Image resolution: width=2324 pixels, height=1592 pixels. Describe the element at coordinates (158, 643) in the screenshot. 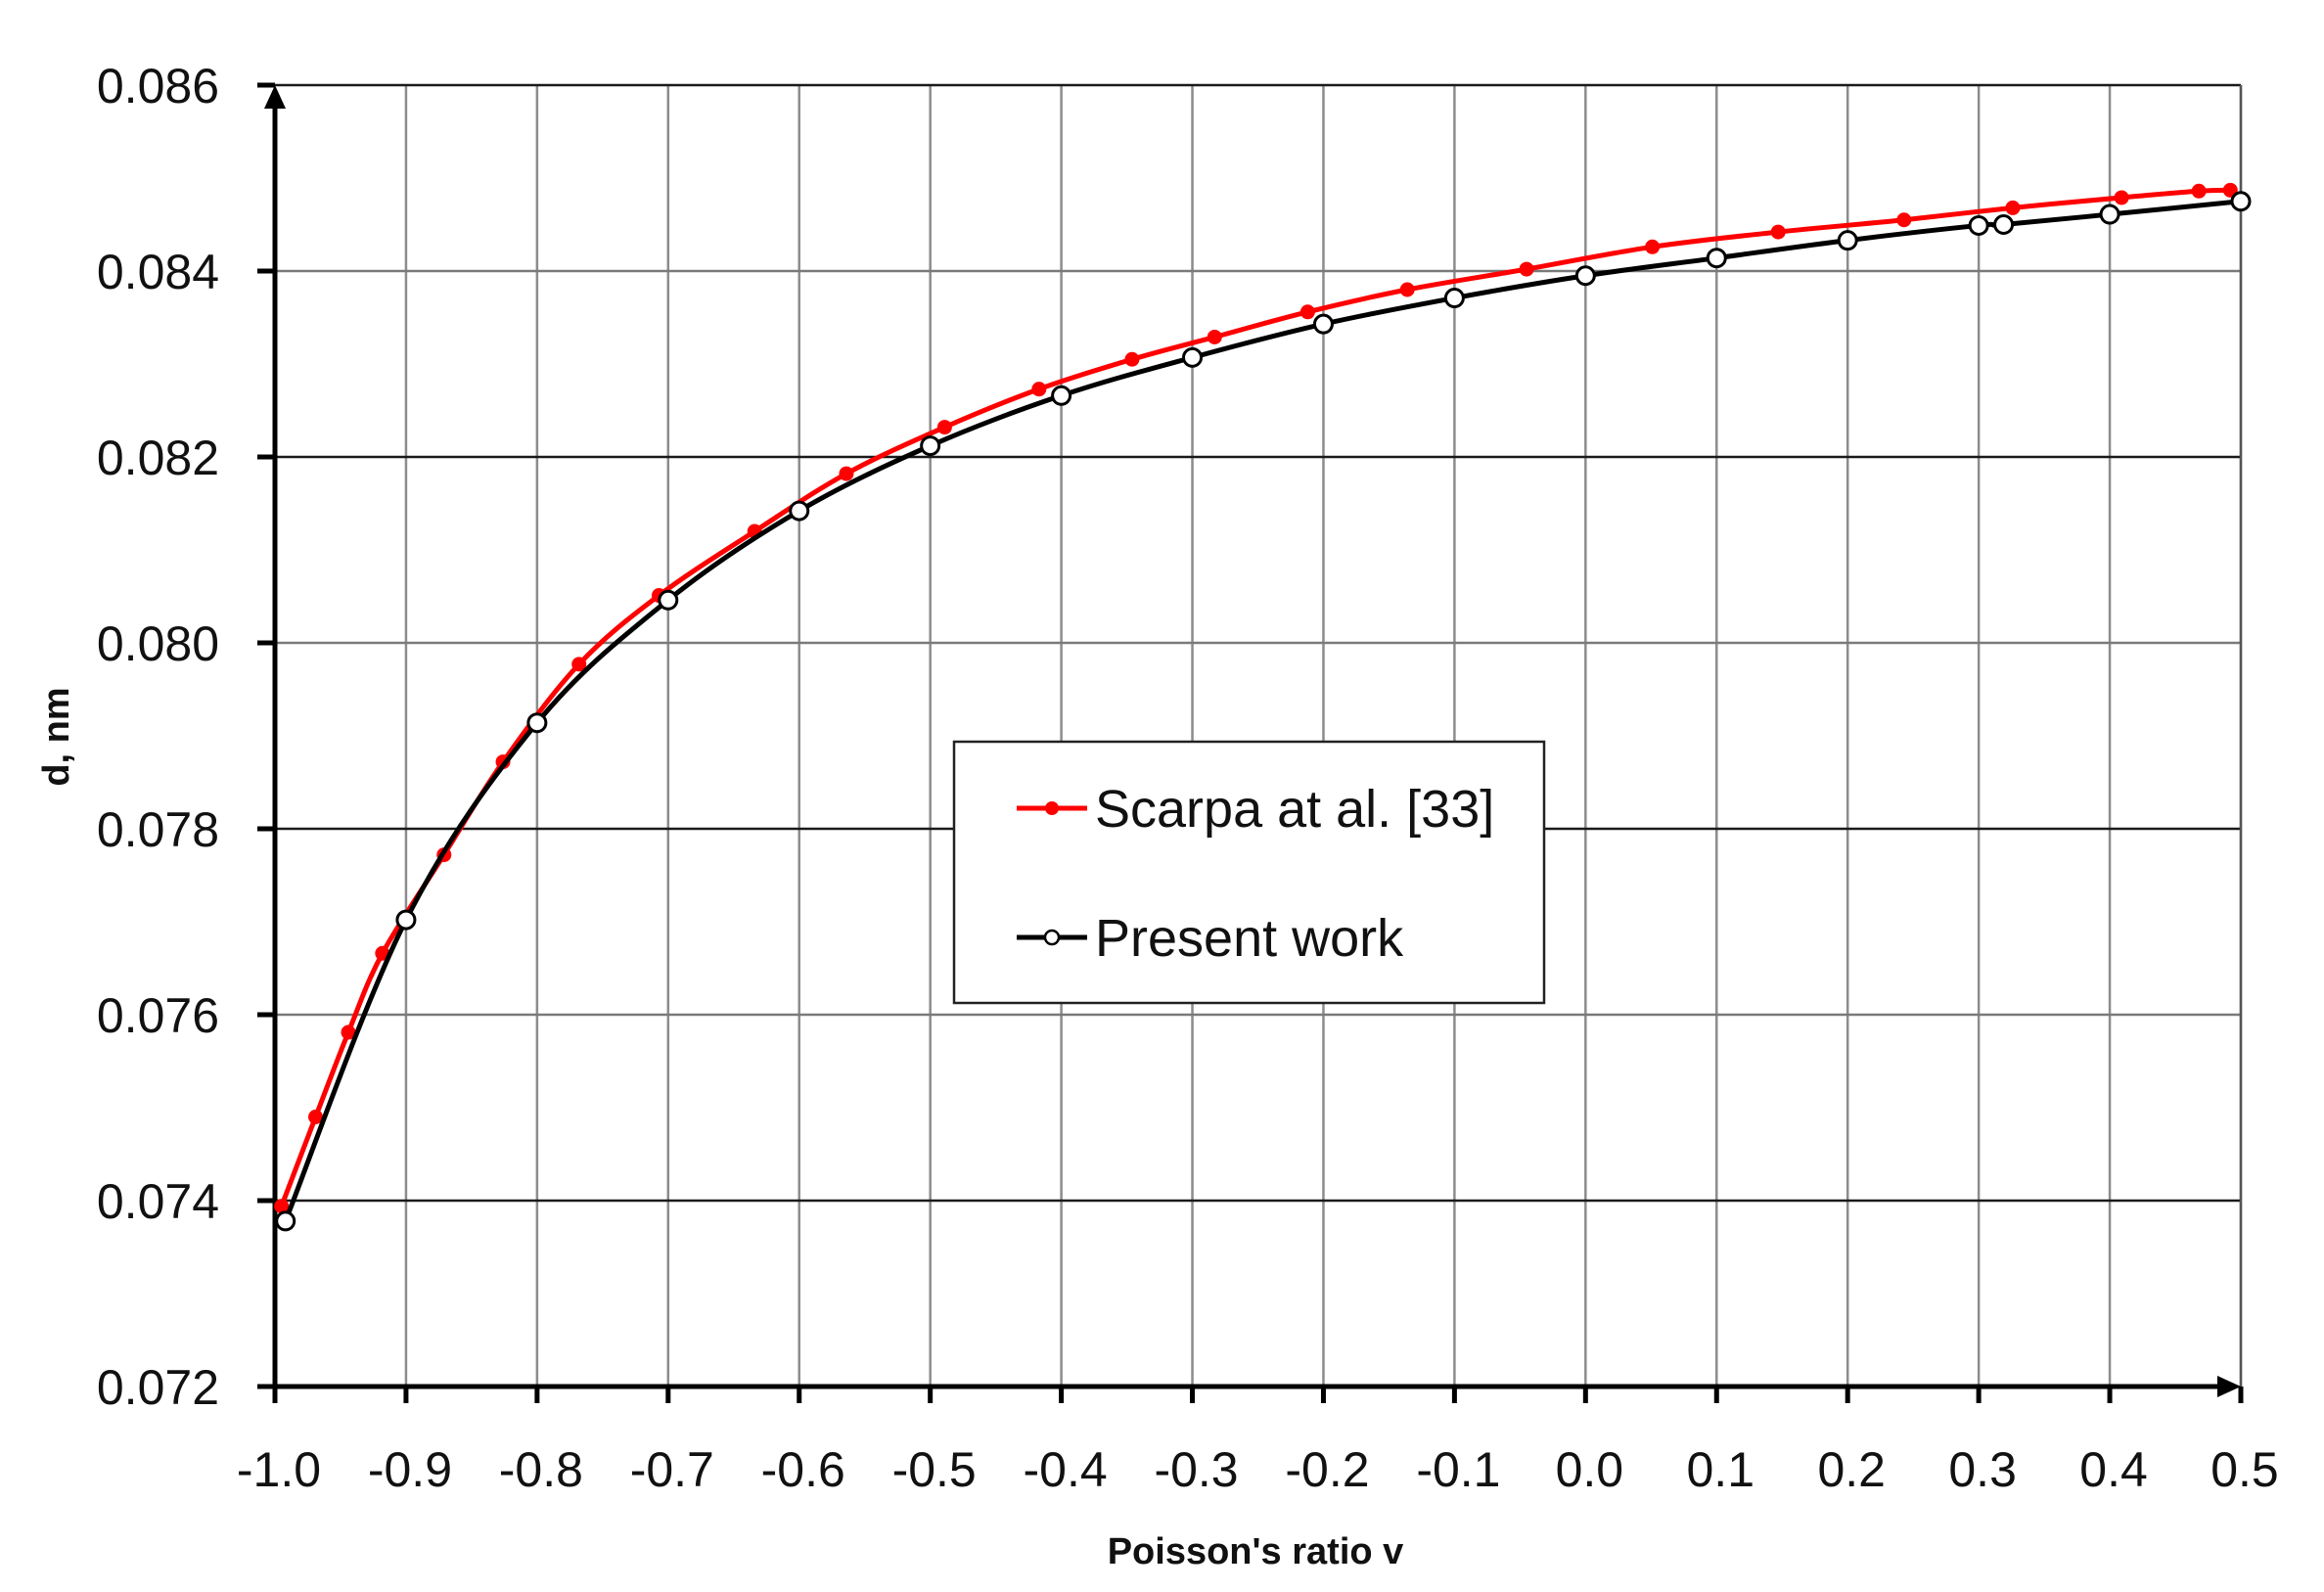

I see `y-tick-label: 0.080` at that location.